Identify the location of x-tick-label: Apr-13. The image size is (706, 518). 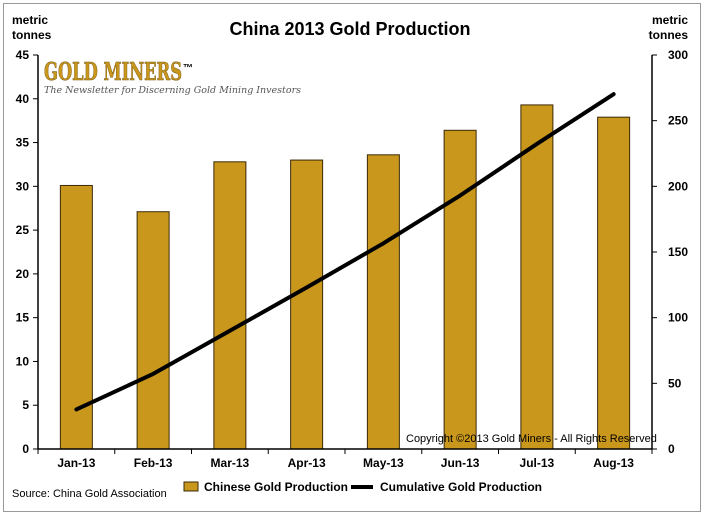
(307, 463).